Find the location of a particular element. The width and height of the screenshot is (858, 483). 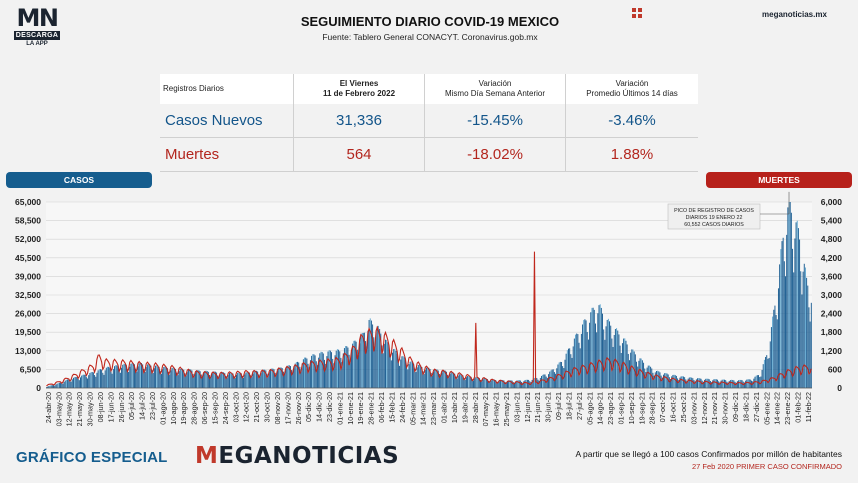

x-tick-label: 09-dic-21 is located at coordinates (735, 407).